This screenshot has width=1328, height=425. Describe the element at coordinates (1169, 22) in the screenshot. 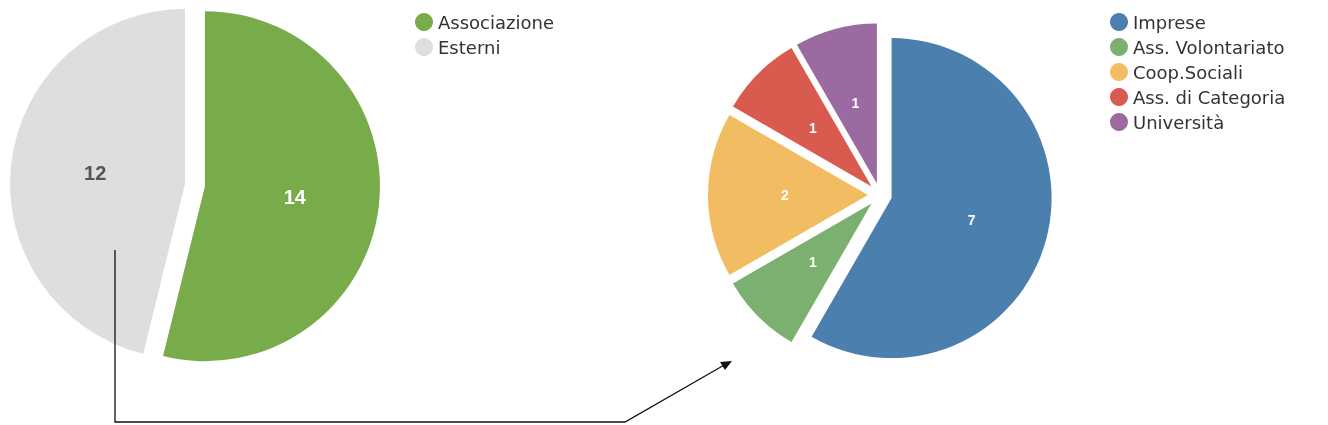

I see `legend-label: Imprese` at that location.